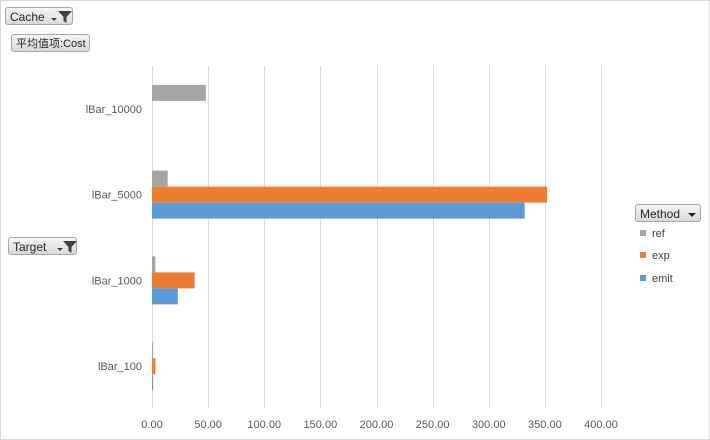  Describe the element at coordinates (658, 234) in the screenshot. I see `legend-label-ref: ref` at that location.